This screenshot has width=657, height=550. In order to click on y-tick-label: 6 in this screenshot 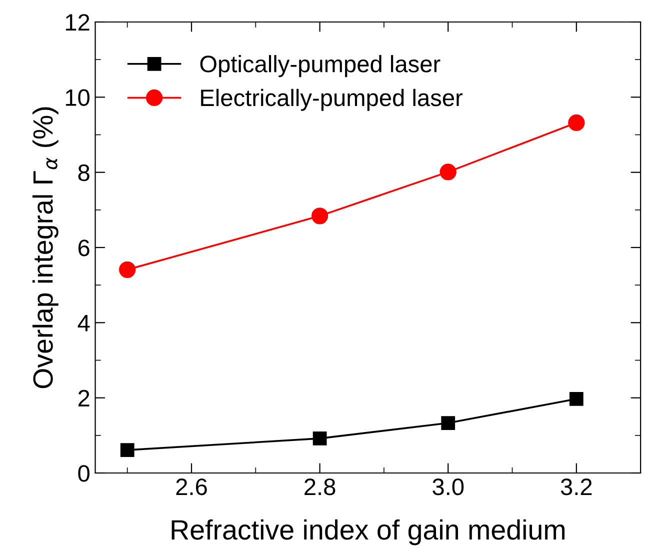, I will do `click(84, 248)`.